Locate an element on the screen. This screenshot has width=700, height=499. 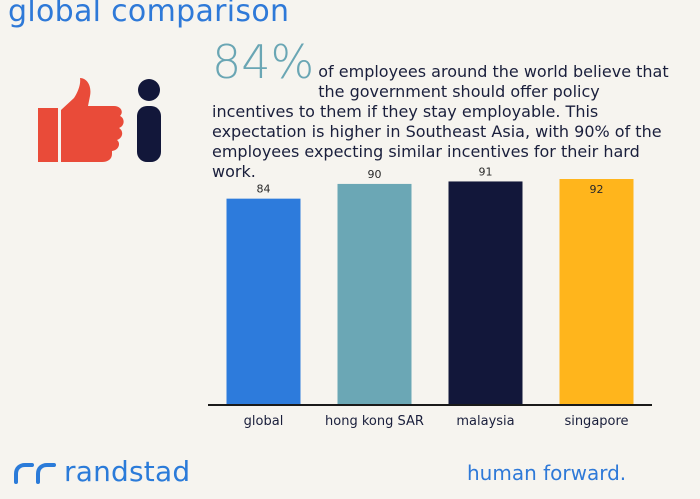
icon-group is located at coordinates (103, 123).